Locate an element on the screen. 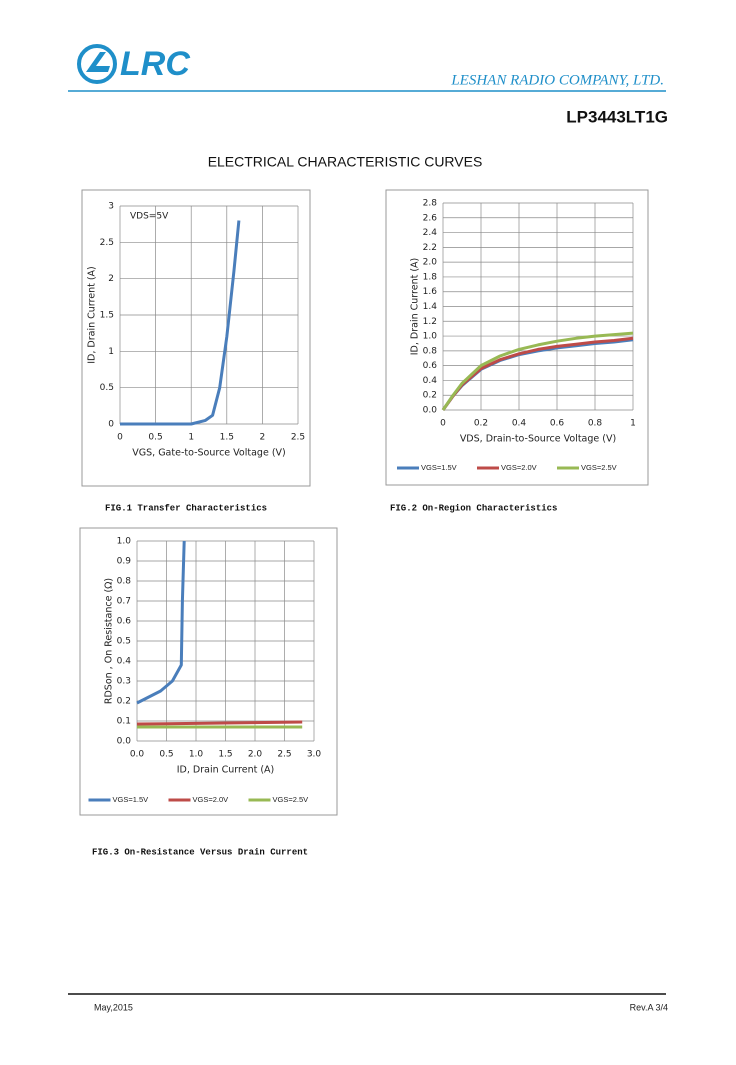  footer-revision: Rev.A 3/4 is located at coordinates (649, 1007).